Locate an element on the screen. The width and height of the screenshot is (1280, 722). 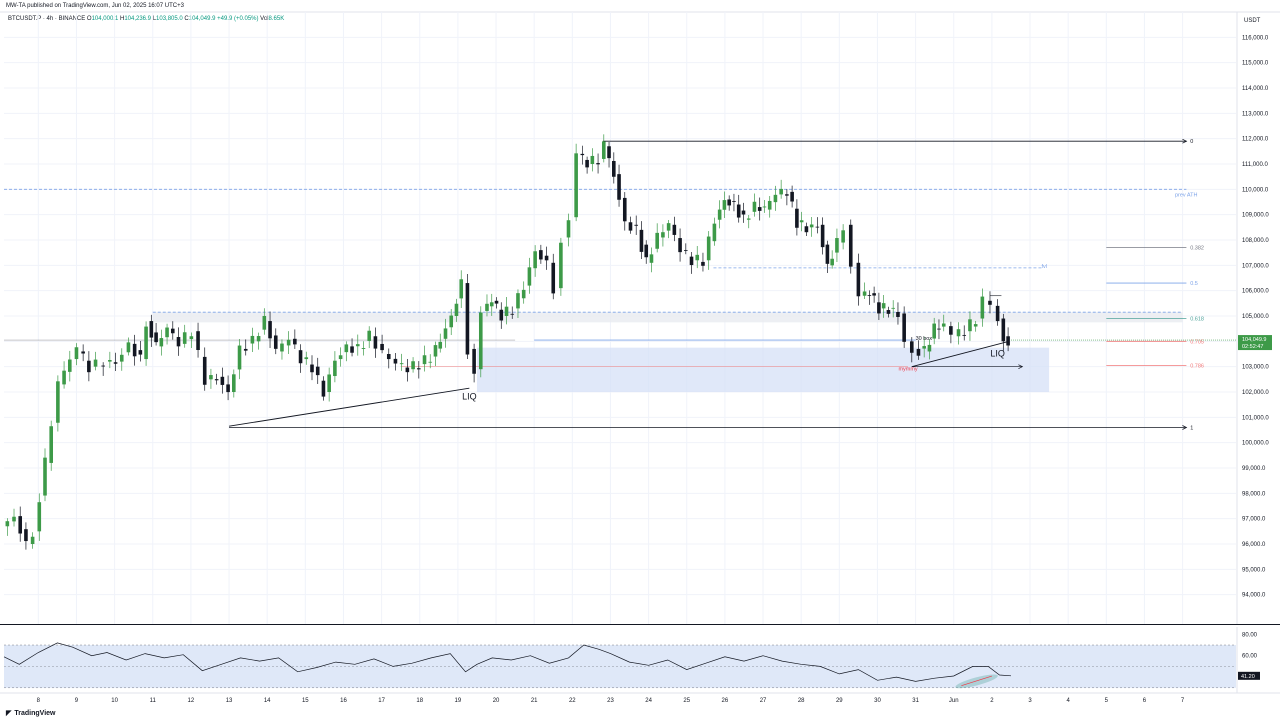
y-tick-label: 102,000.0 is located at coordinates (1255, 393).